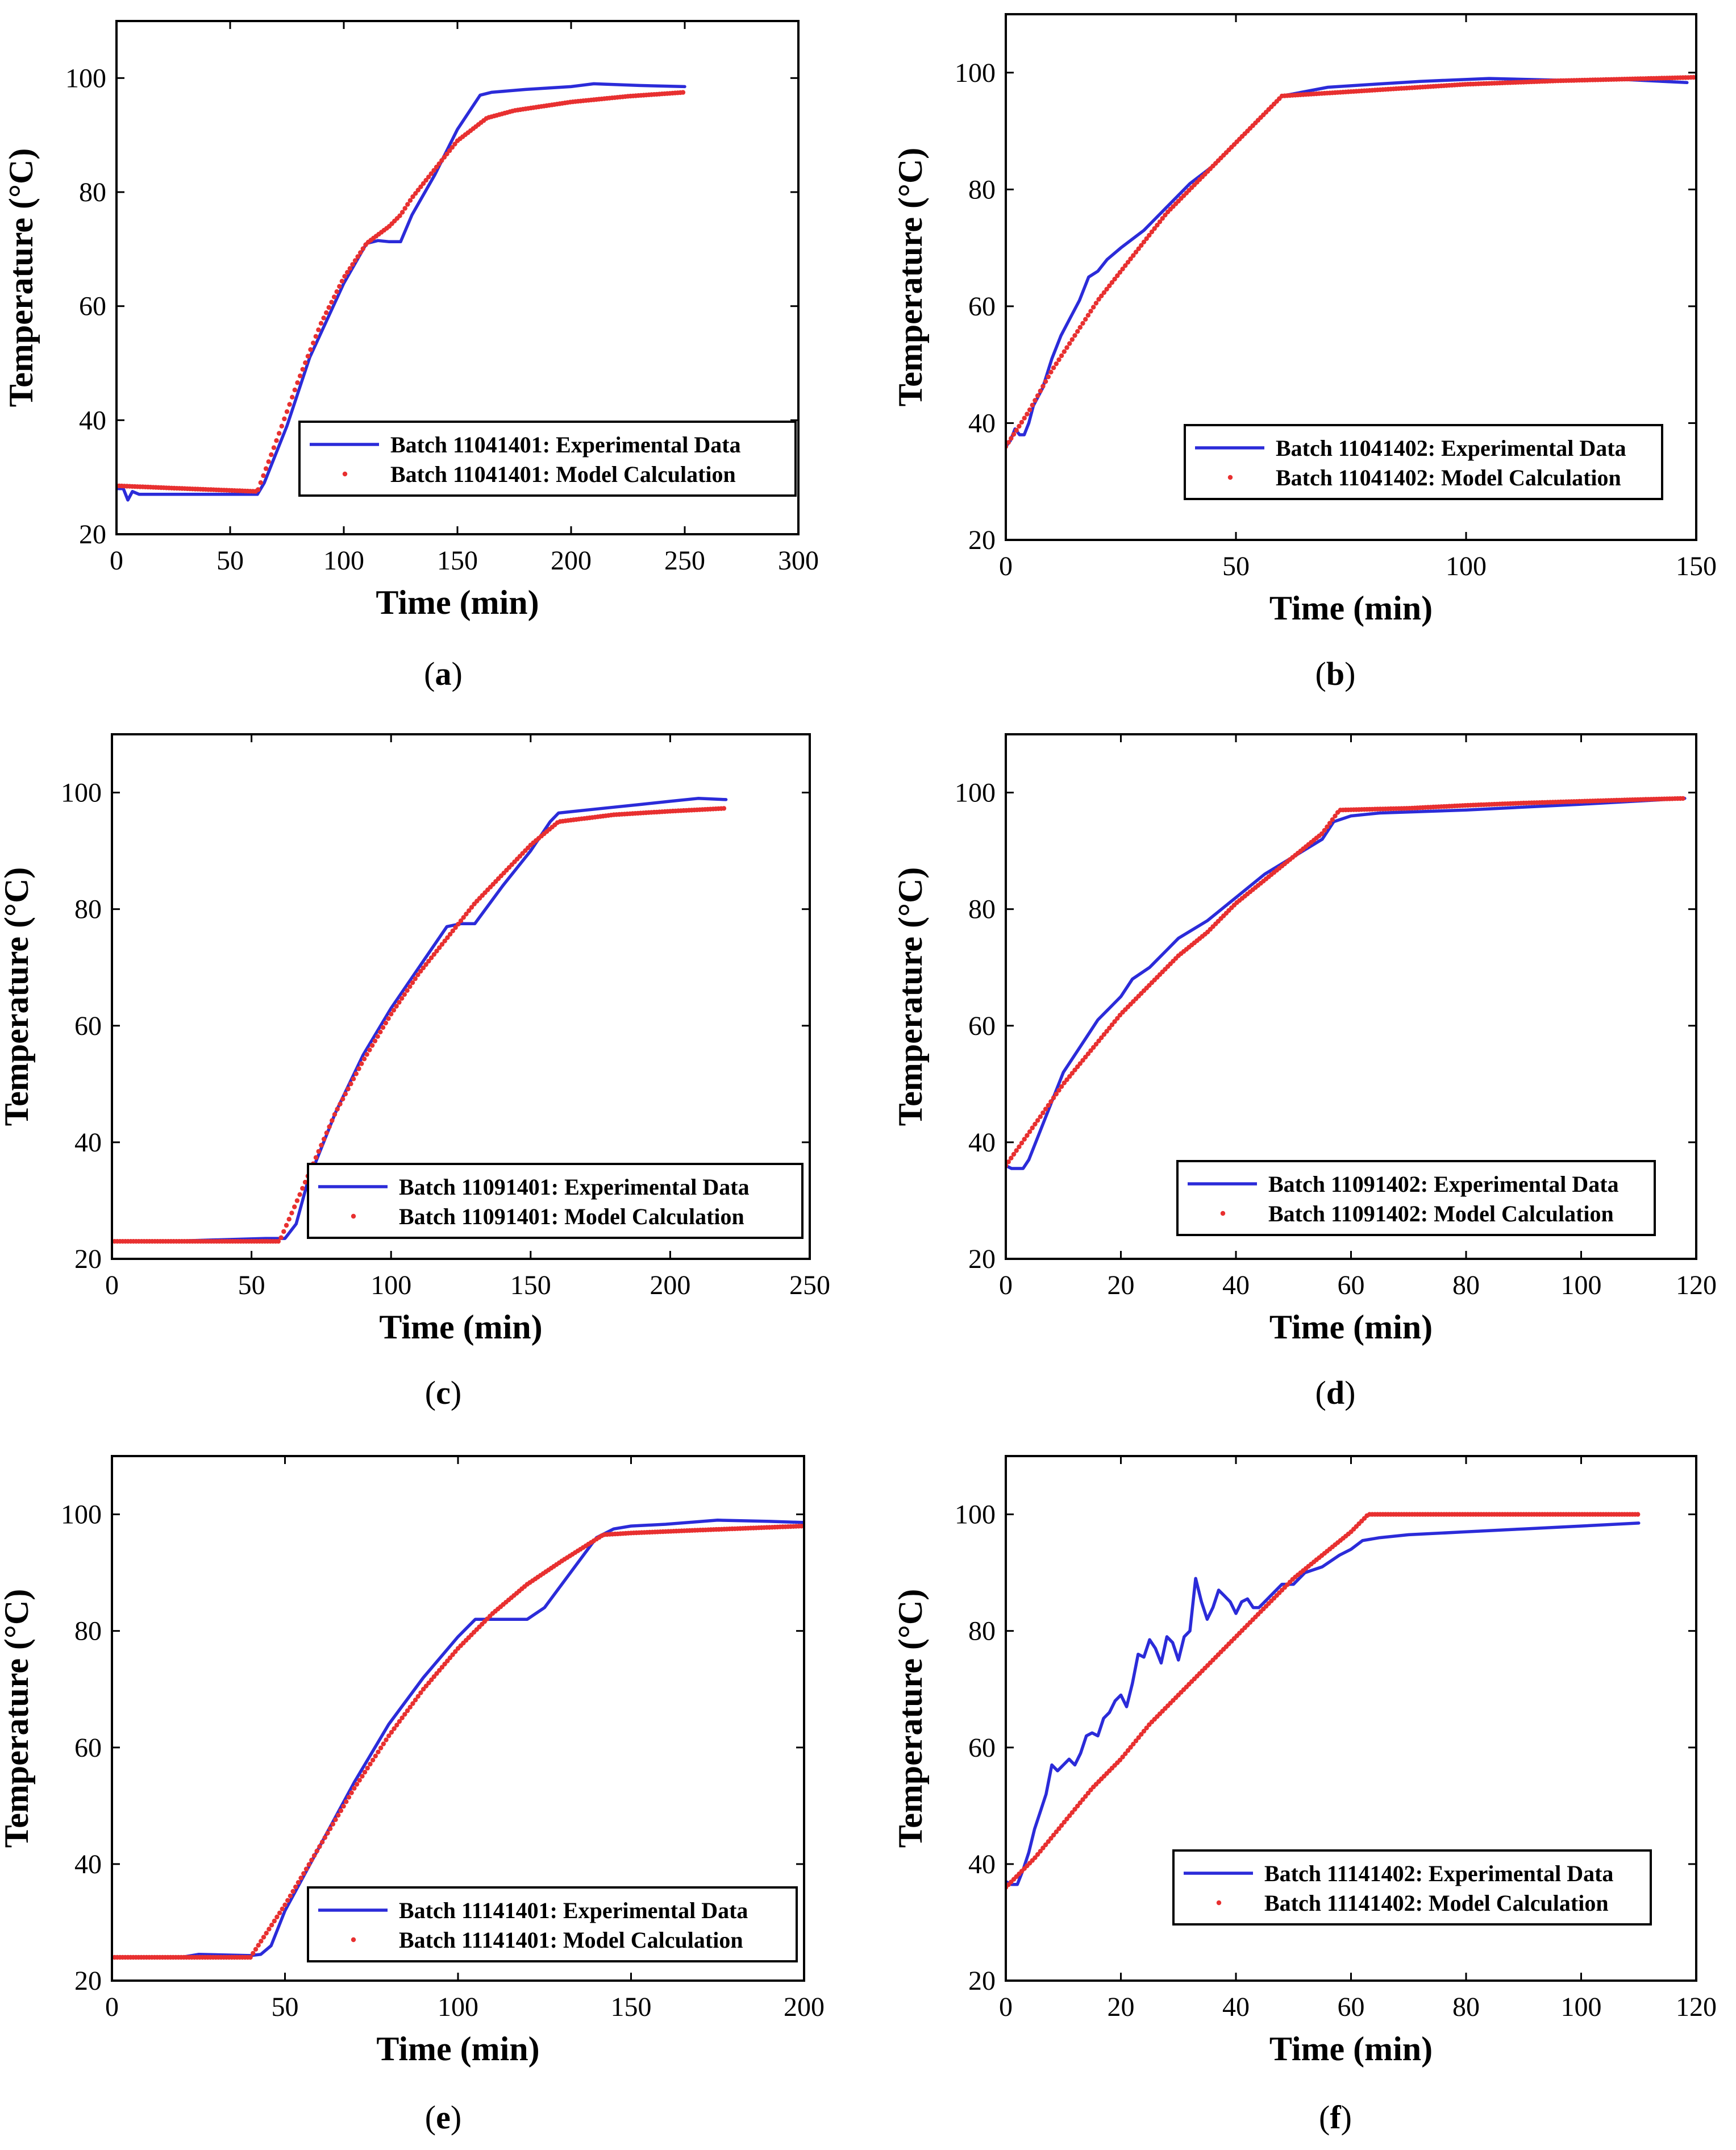  I want to click on panel-label: (a), so click(443, 673).